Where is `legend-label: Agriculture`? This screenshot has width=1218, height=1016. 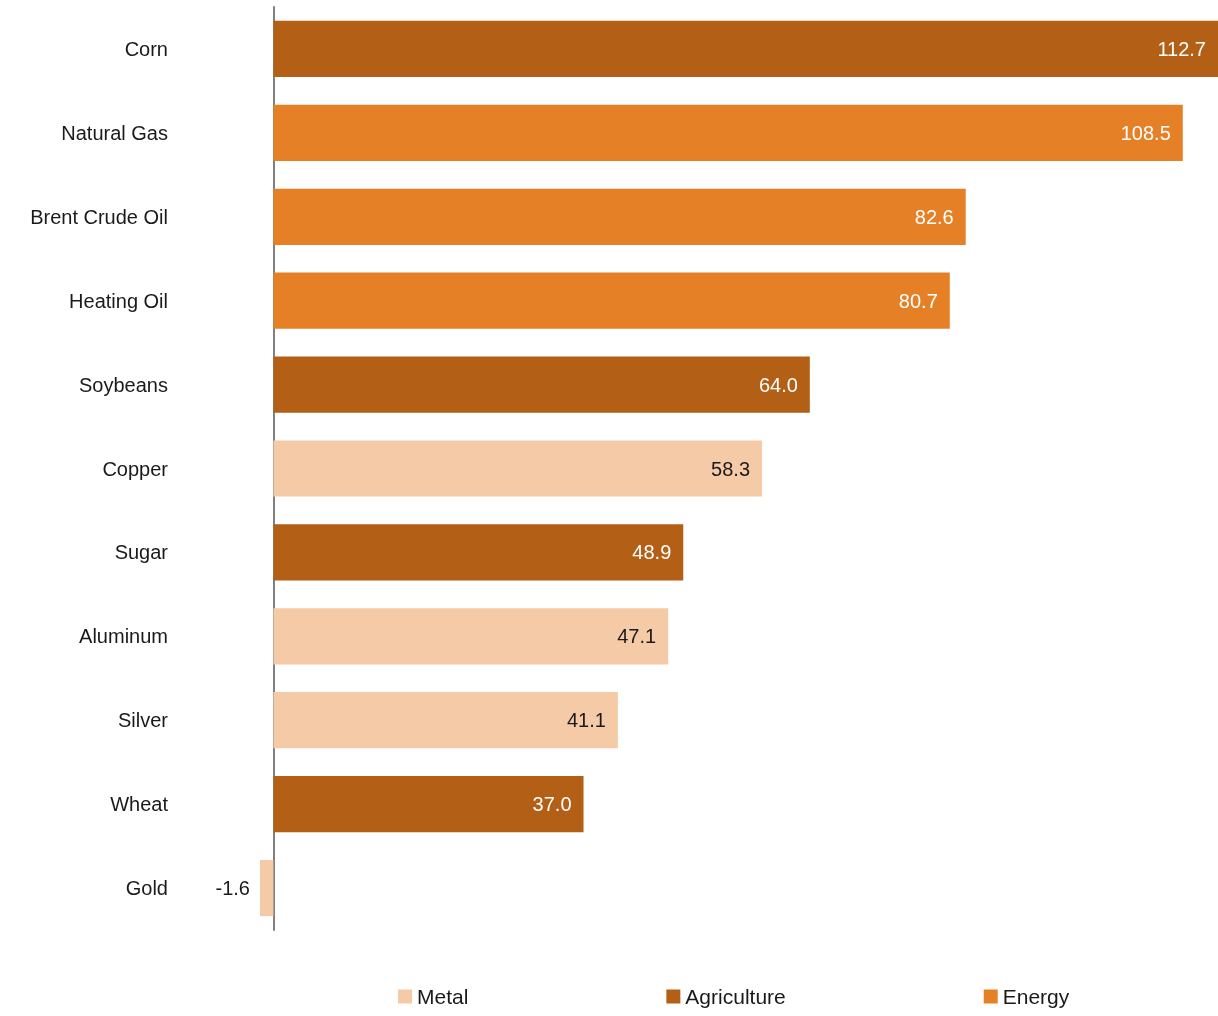
legend-label: Agriculture is located at coordinates (735, 996).